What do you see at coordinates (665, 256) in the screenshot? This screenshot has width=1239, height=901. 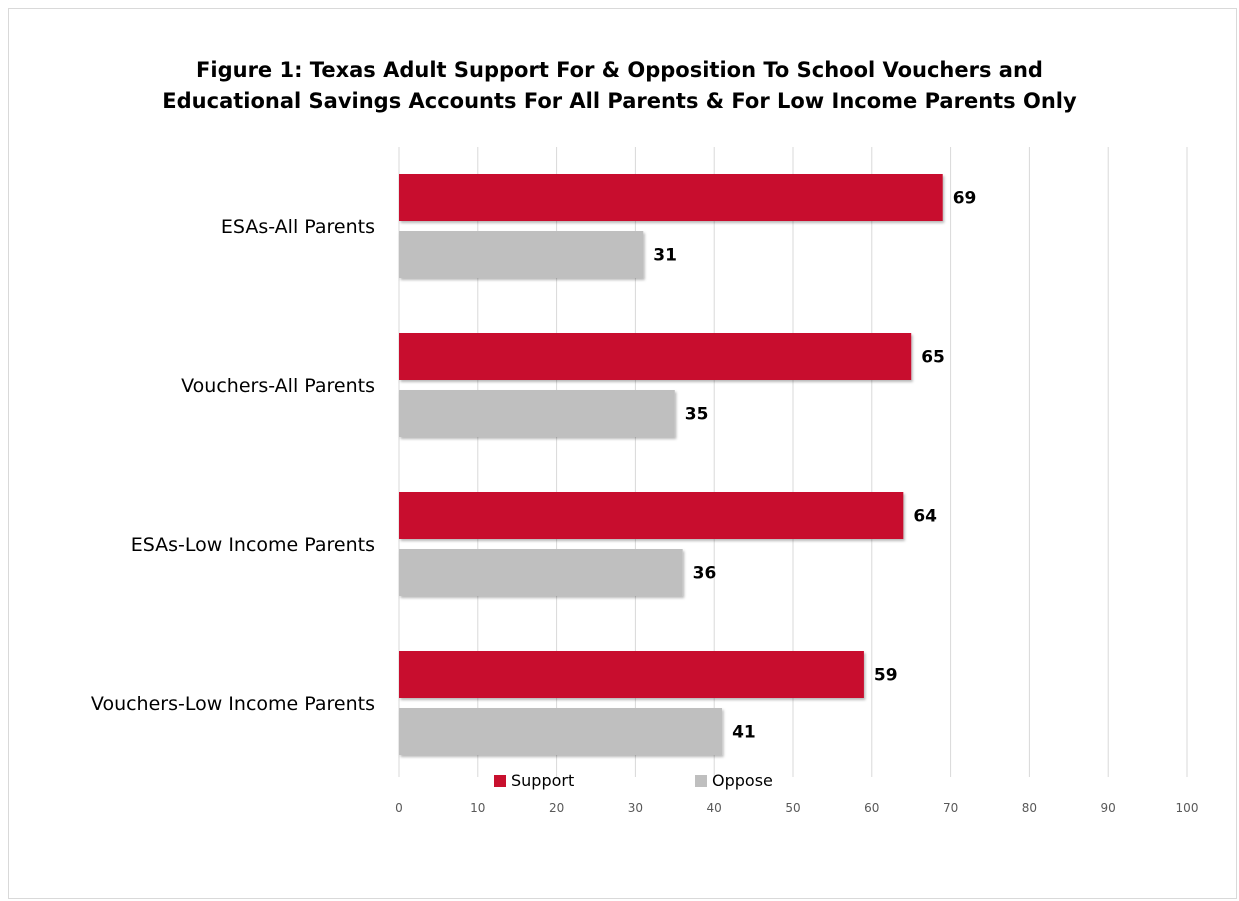 I see `data-label: 31` at bounding box center [665, 256].